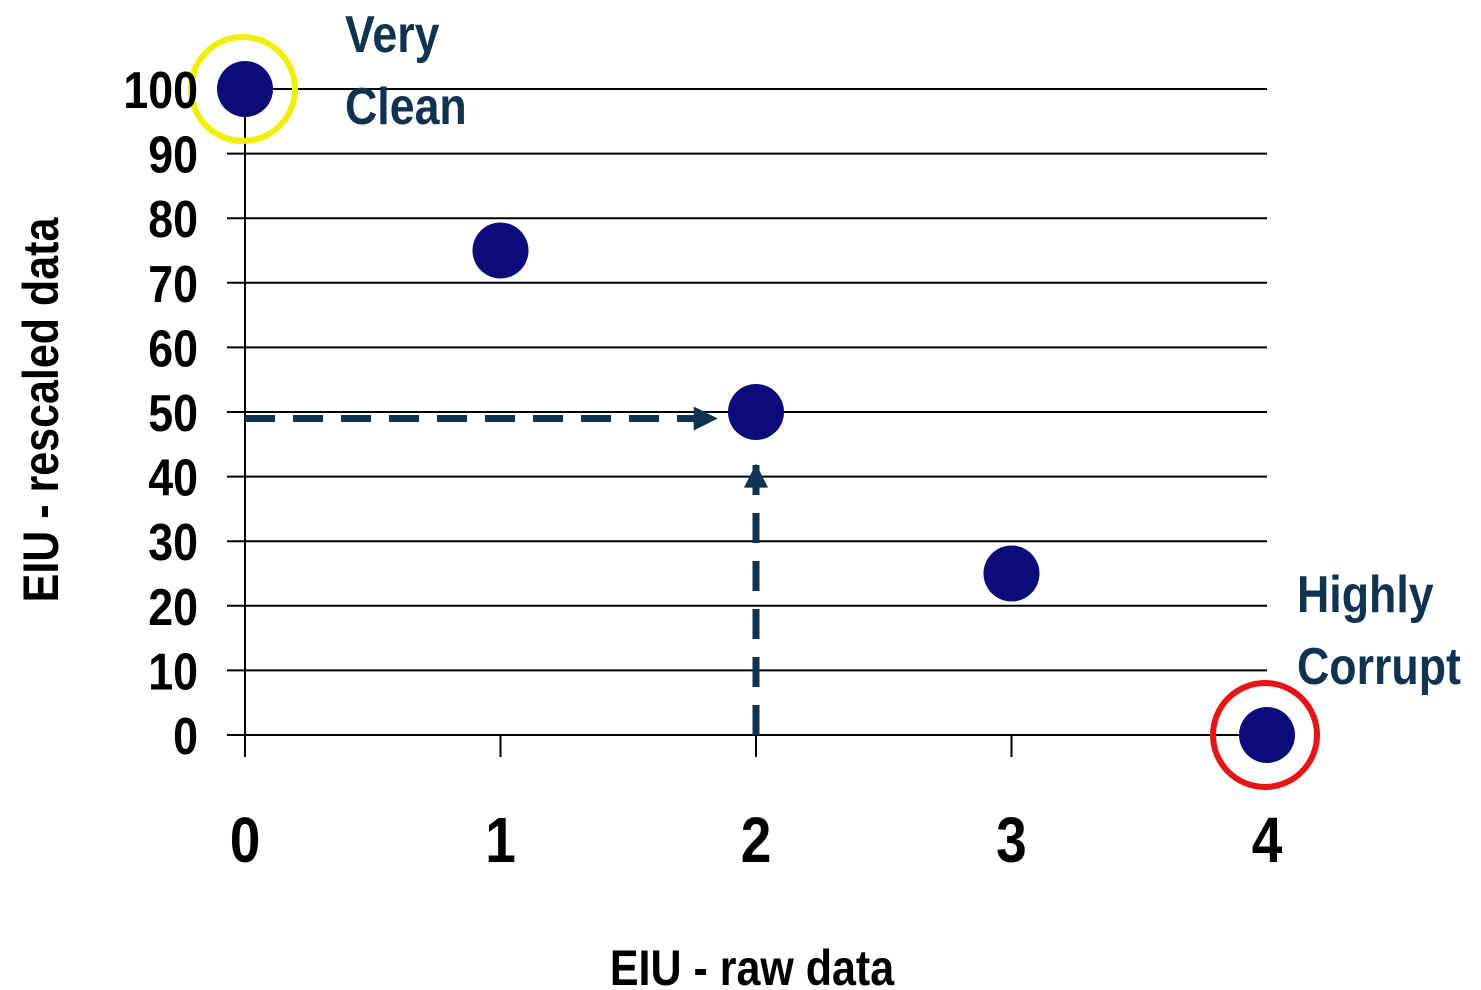  I want to click on annotation-0-line-0: Very, so click(392, 35).